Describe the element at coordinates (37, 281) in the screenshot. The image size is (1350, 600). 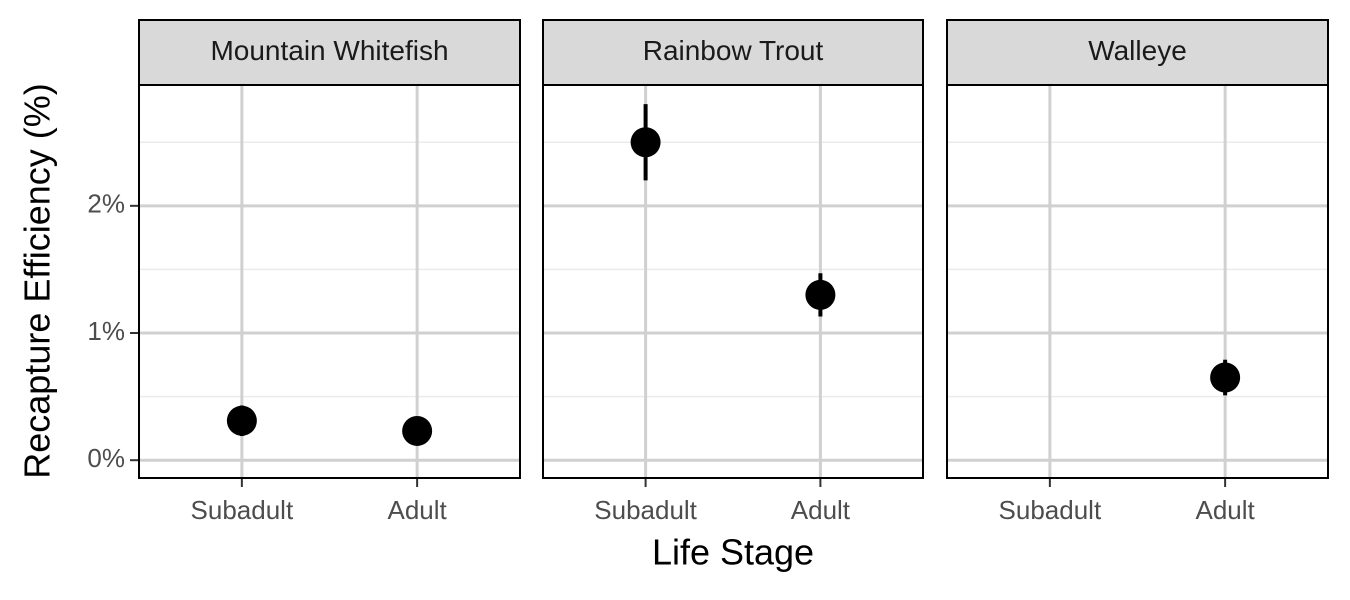
I see `y-axis-label: Recapture Efficiency (%)` at that location.